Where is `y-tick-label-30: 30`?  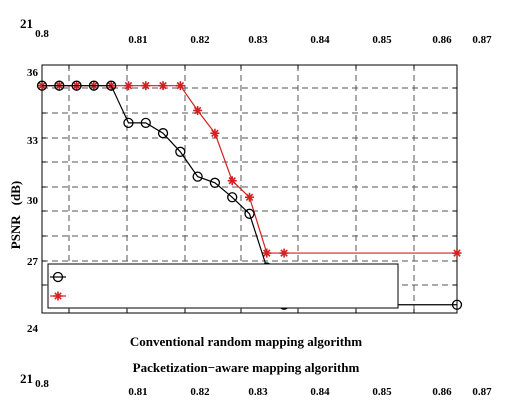
y-tick-label-30: 30 is located at coordinates (33, 201).